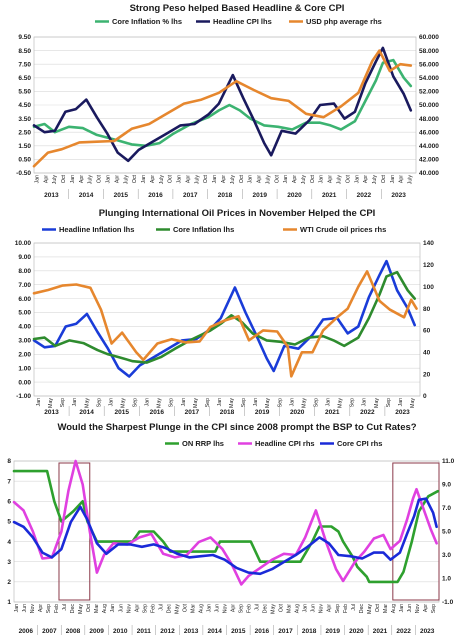 This screenshot has width=474, height=640. What do you see at coordinates (24, 313) in the screenshot?
I see `y-left-tick: 5.00` at bounding box center [24, 313].